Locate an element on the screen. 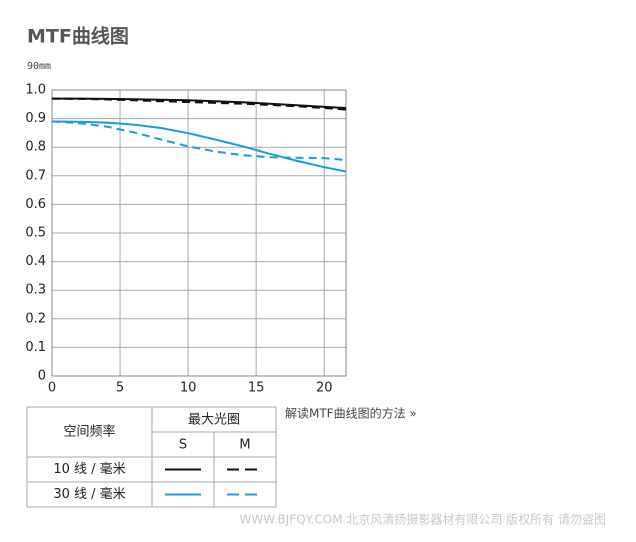 The height and width of the screenshot is (542, 636). table-header: 最大光圈 is located at coordinates (214, 420).